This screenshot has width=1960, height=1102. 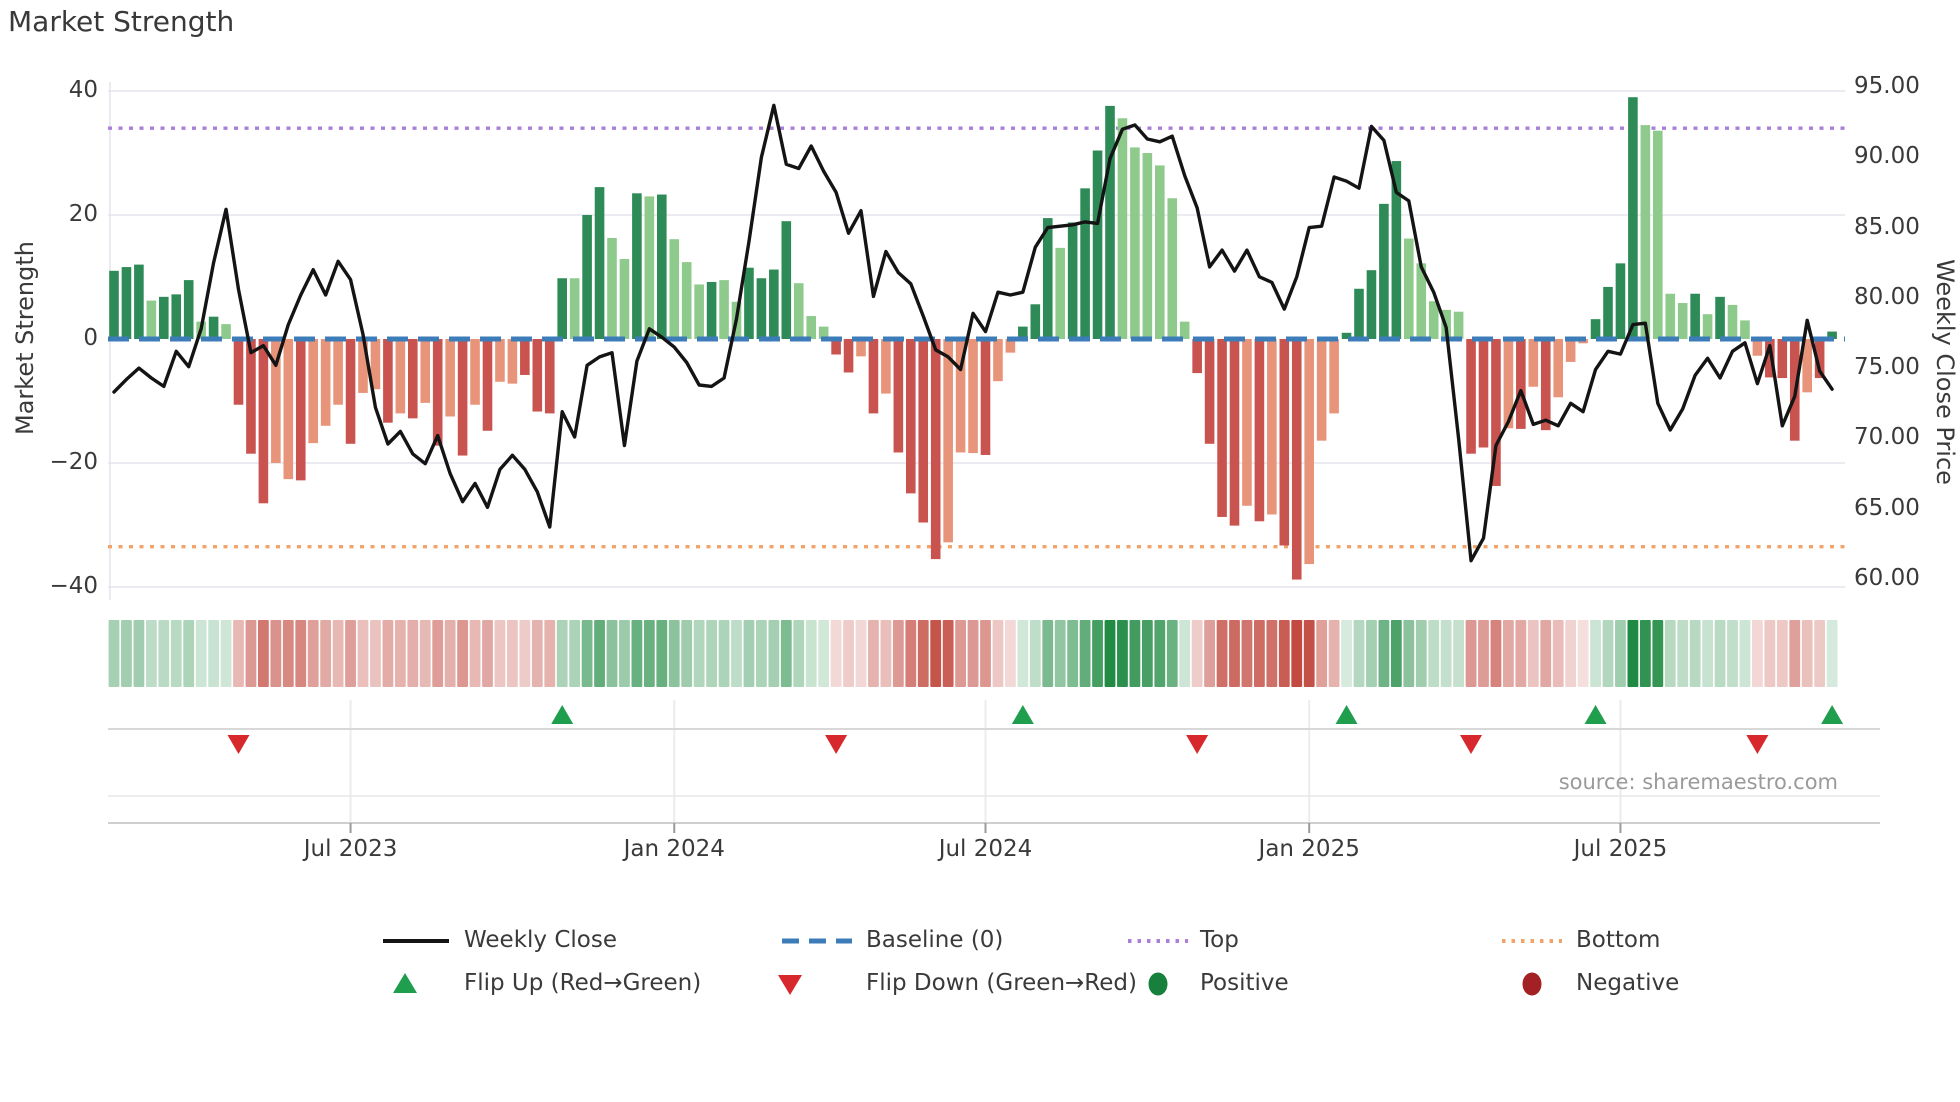 What do you see at coordinates (994, 766) in the screenshot?
I see `x-axis` at bounding box center [994, 766].